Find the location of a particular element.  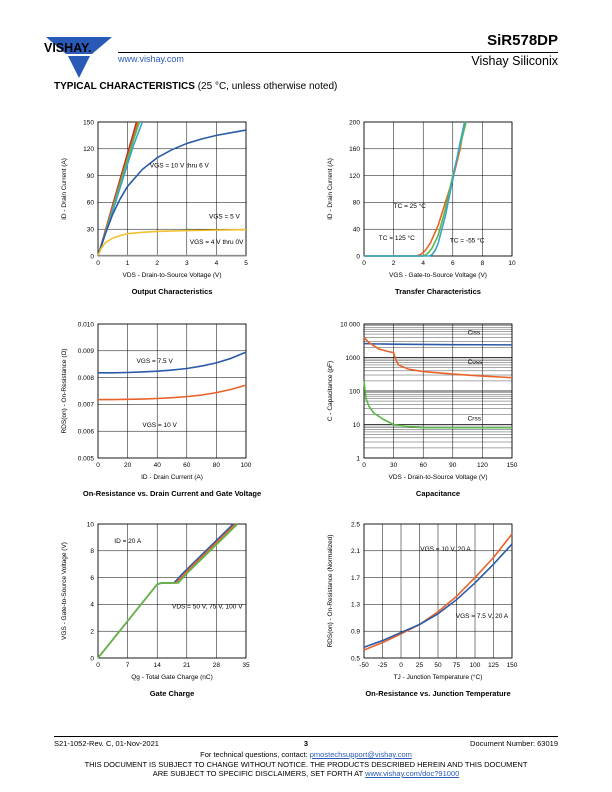

y-axis-label: C - Capacitance (pF) is located at coordinates (330, 391).